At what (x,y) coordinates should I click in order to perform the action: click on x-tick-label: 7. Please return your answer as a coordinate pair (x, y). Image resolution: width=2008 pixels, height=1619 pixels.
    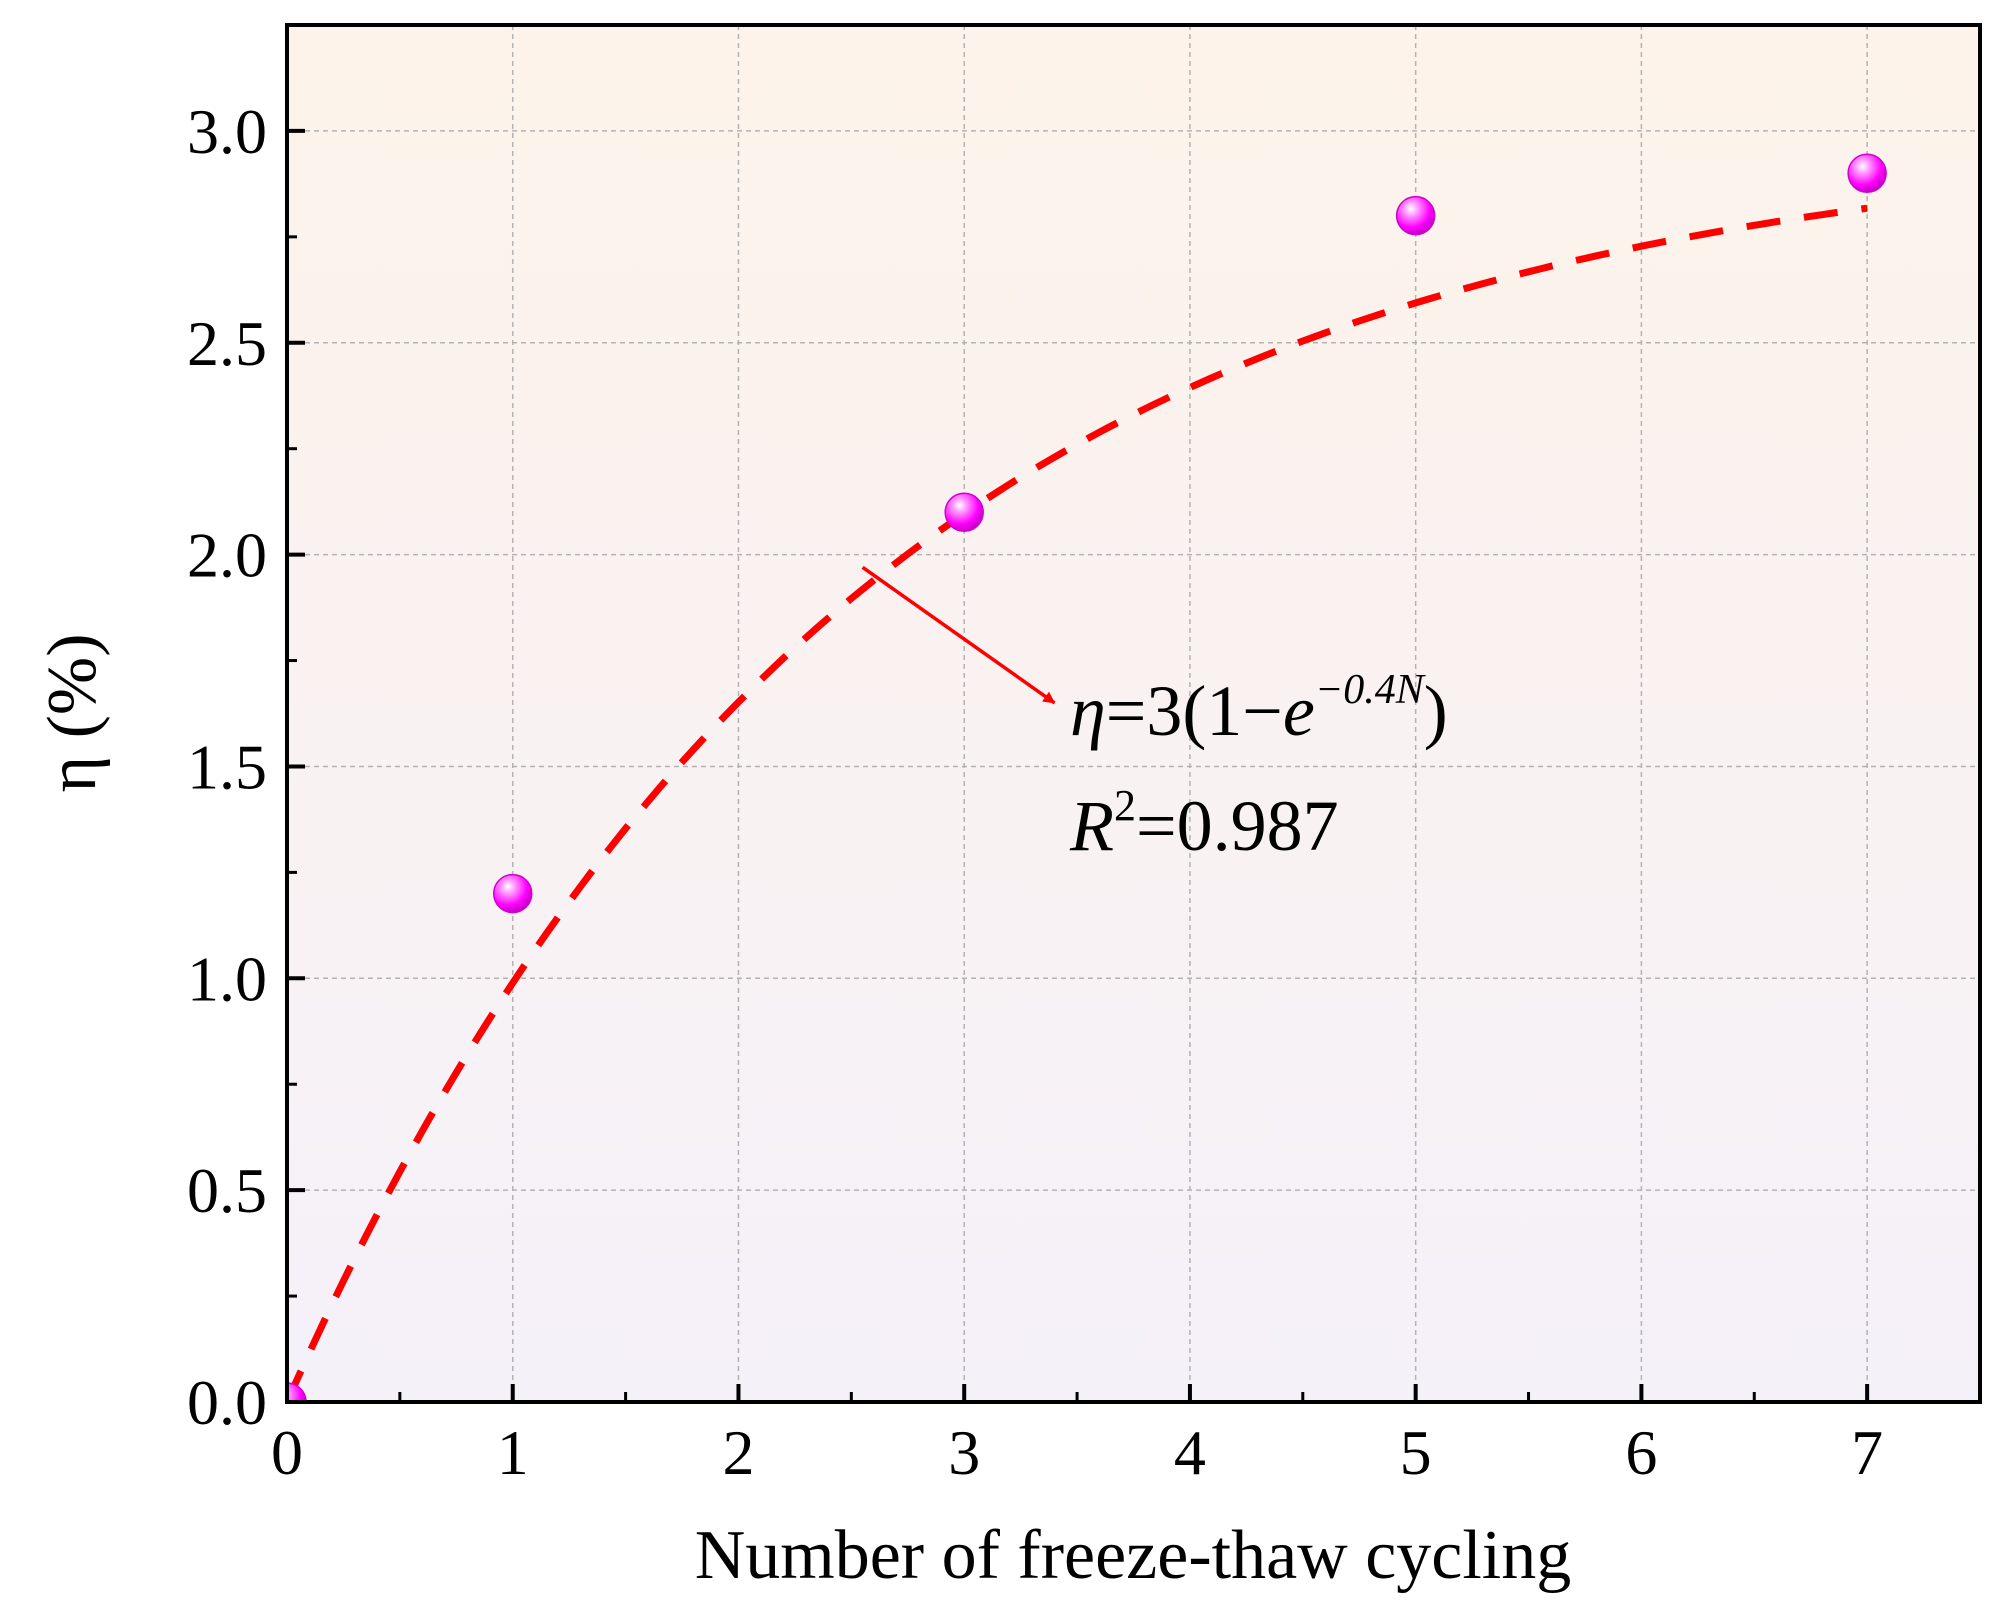
    Looking at the image, I should click on (1867, 1452).